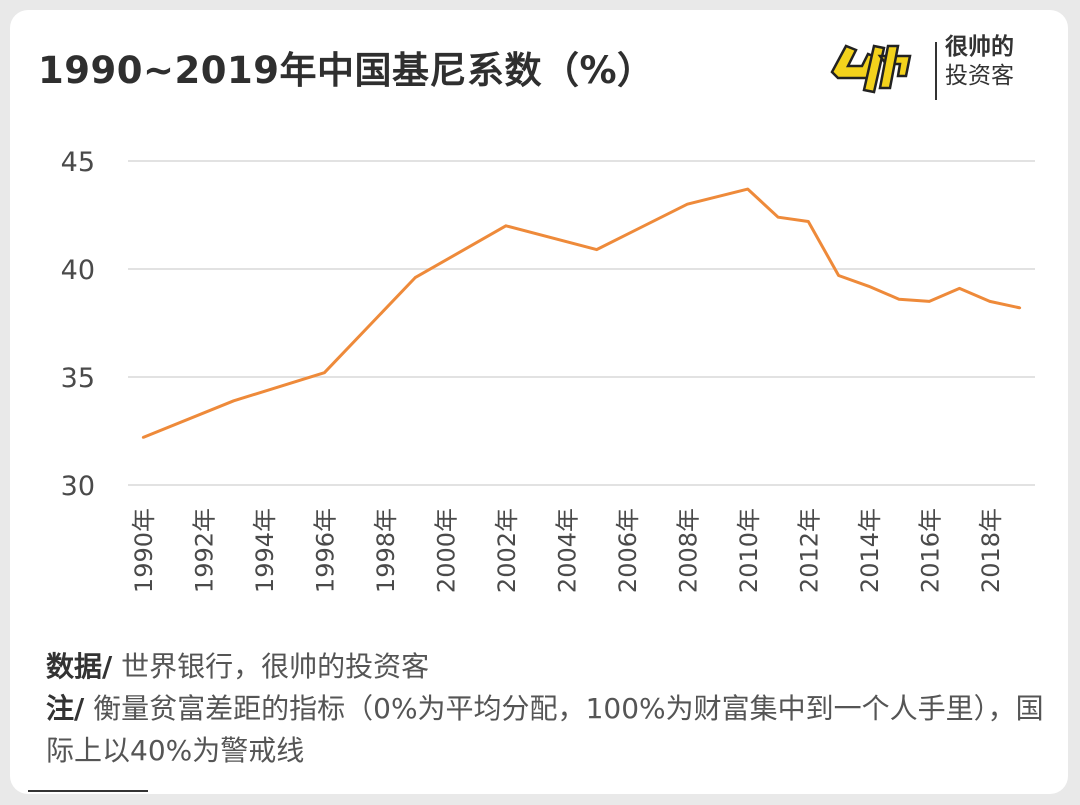 The height and width of the screenshot is (805, 1080). What do you see at coordinates (749, 550) in the screenshot?
I see `x-tick-label: 2010年` at bounding box center [749, 550].